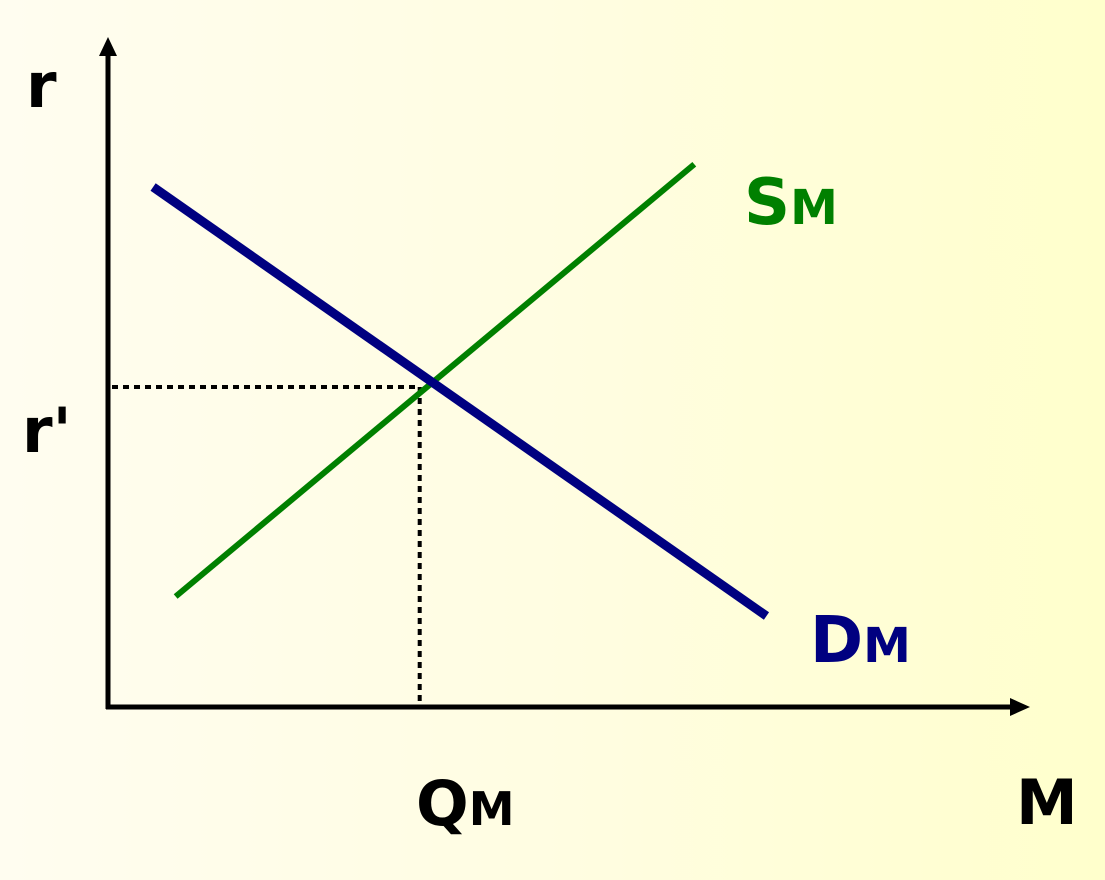 This screenshot has width=1105, height=880. Describe the element at coordinates (887, 646) in the screenshot. I see `demand-curve-label-sub: M` at that location.